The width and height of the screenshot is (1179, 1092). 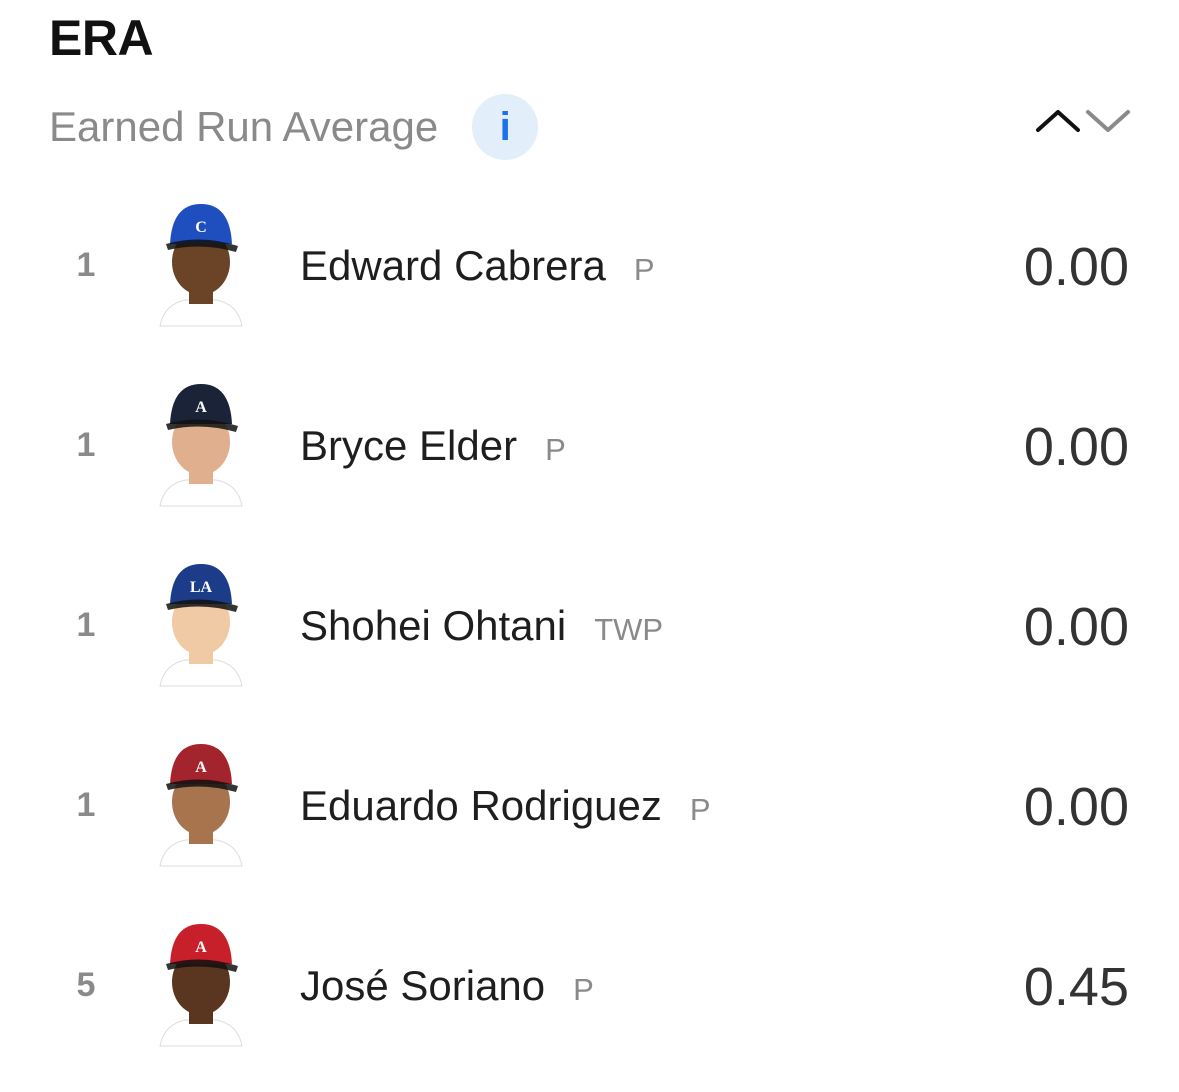 I want to click on info-icon: i, so click(x=505, y=127).